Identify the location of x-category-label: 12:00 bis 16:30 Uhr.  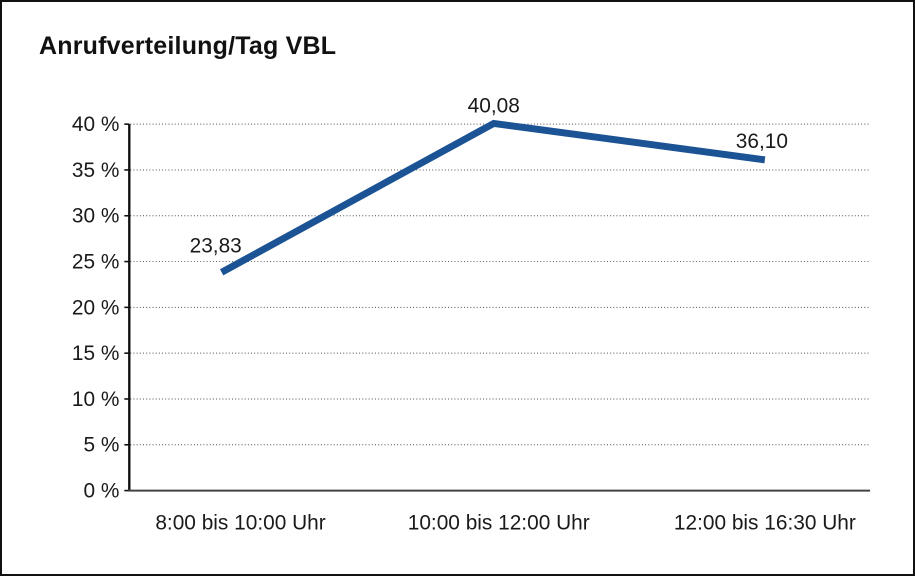
(765, 522).